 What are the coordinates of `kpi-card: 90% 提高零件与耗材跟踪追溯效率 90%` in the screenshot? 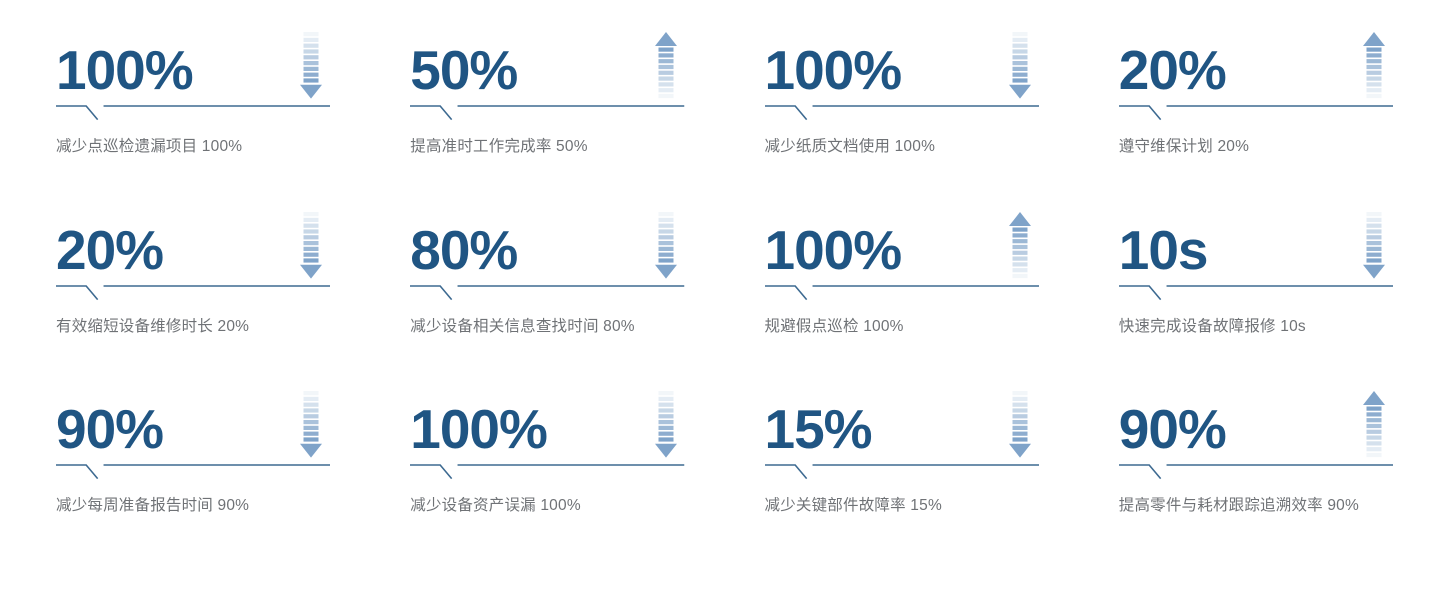 It's located at (1250, 463).